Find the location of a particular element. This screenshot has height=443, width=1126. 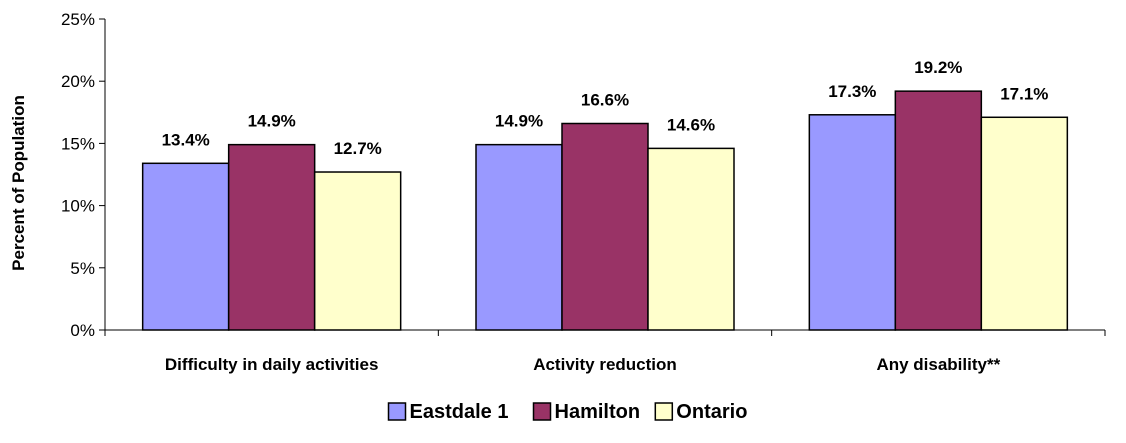

data-label: 14.6% is located at coordinates (691, 124).